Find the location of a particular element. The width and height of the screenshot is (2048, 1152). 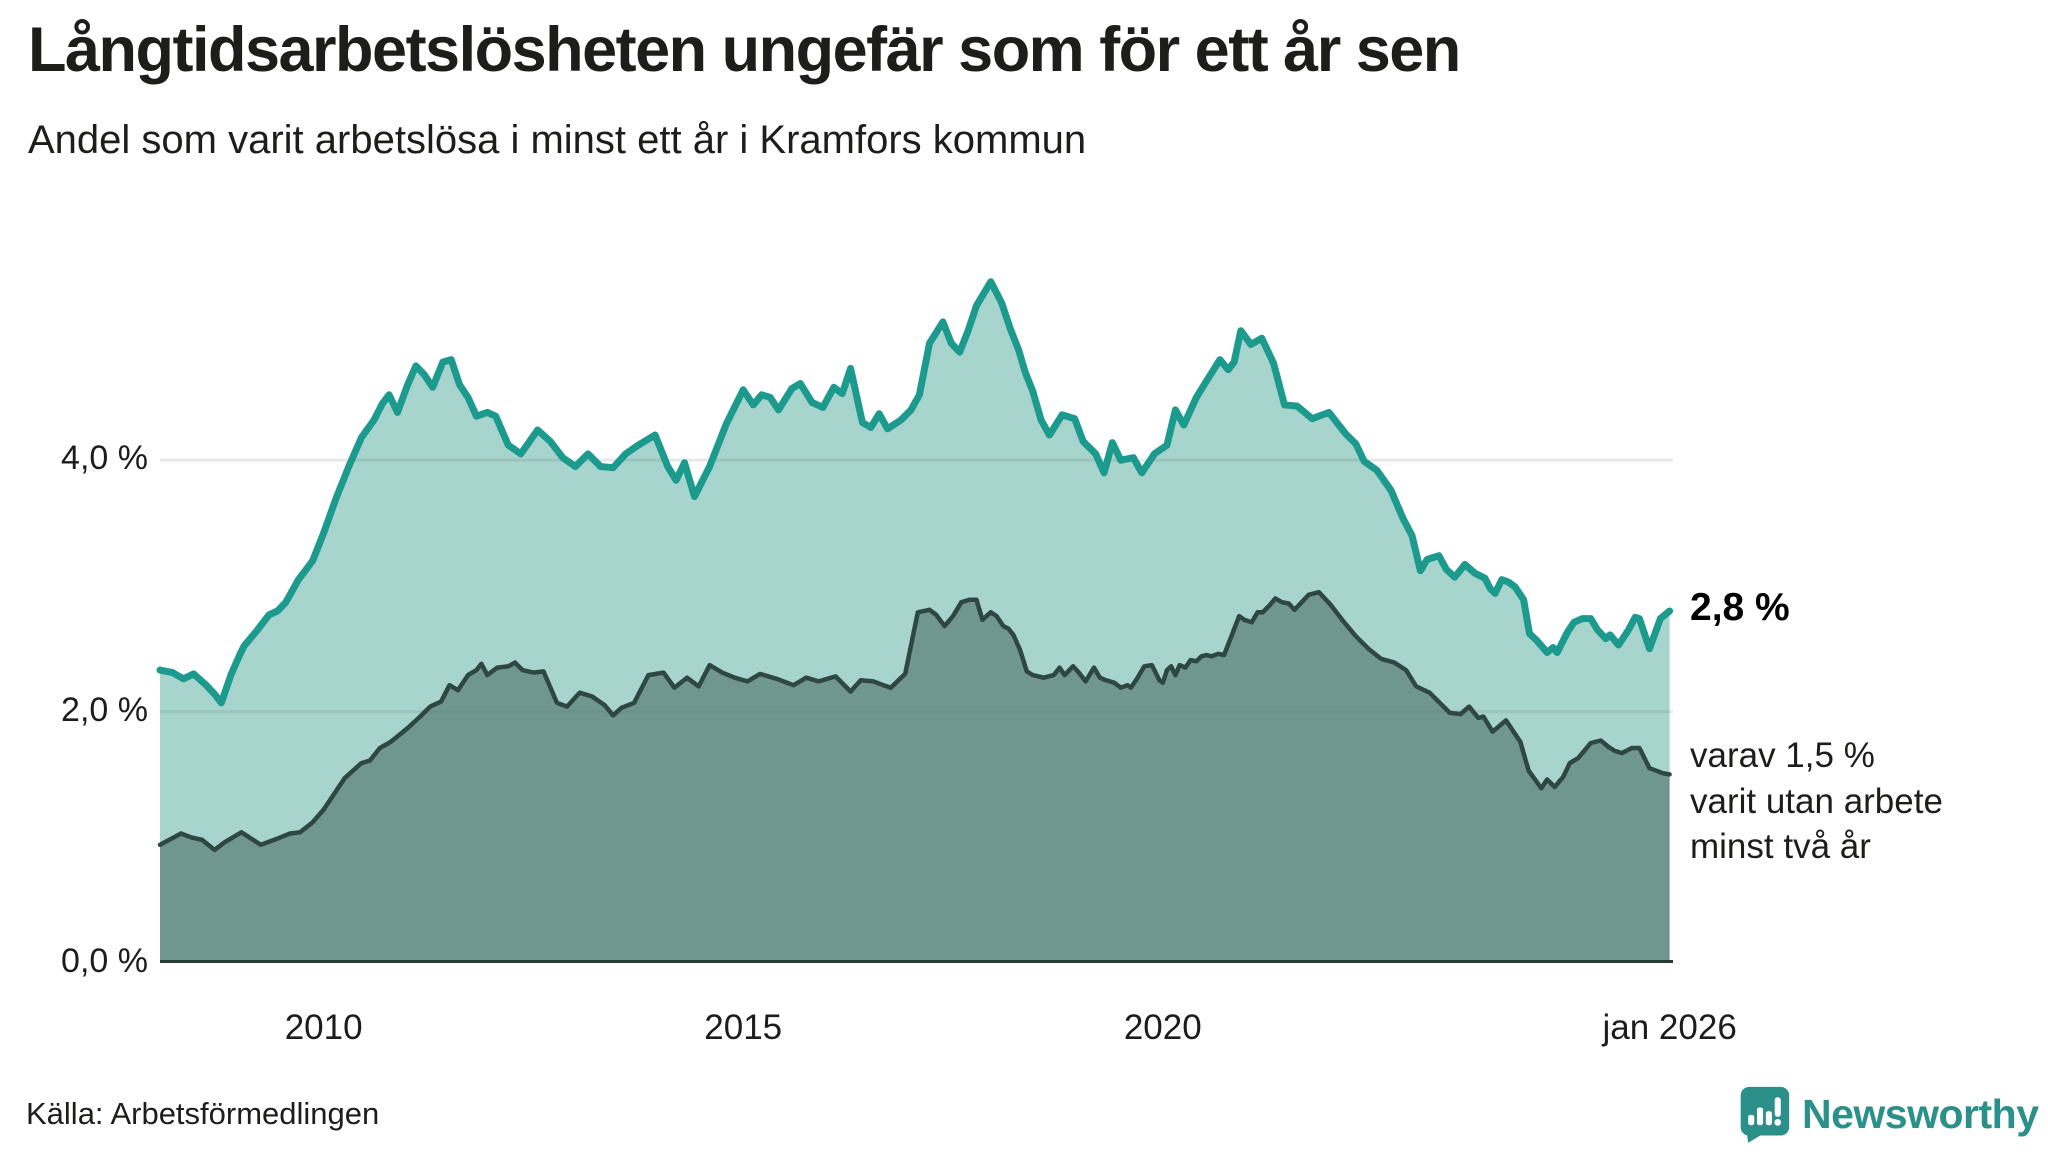

x-tick-label: 2015 is located at coordinates (743, 1027).